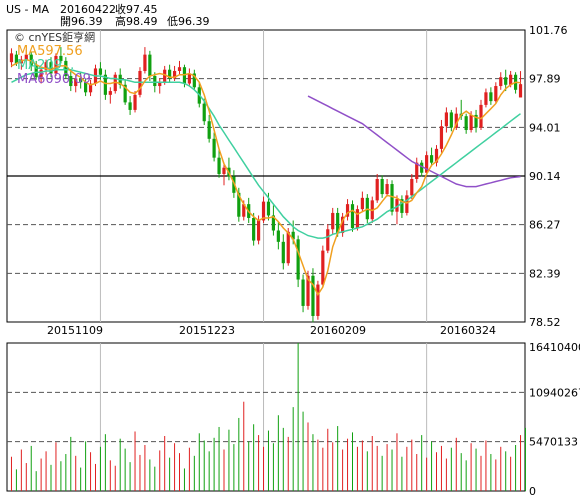 The height and width of the screenshot is (500, 580). Describe the element at coordinates (136, 21) in the screenshot. I see `high-label: 高98.49` at that location.